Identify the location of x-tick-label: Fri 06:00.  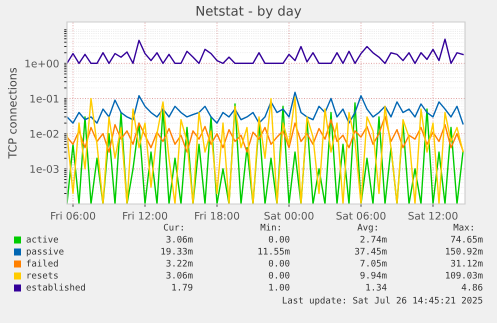
(73, 216).